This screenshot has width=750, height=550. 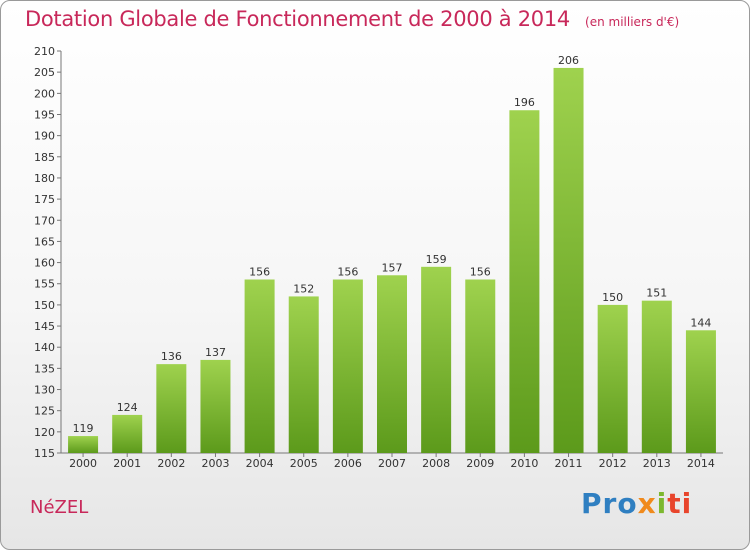 I want to click on x-tick-label-2003: 2003, so click(x=215, y=463).